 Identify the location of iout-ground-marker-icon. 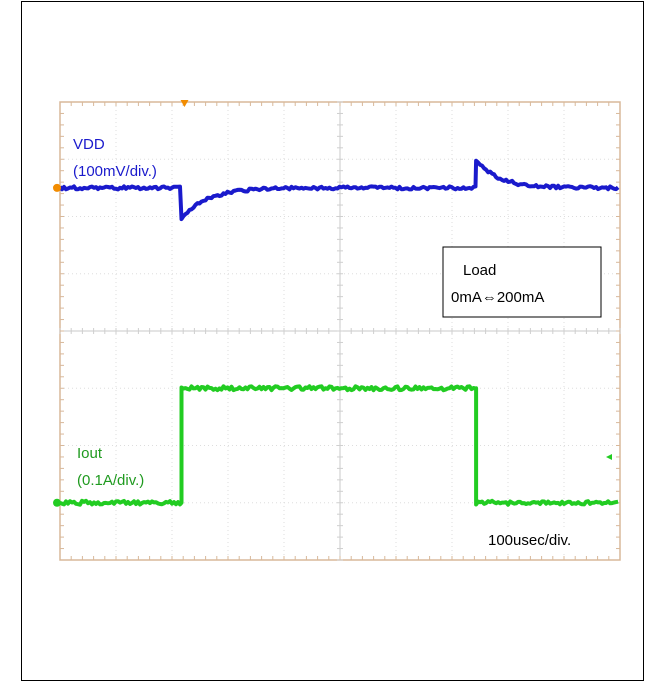
(57, 503).